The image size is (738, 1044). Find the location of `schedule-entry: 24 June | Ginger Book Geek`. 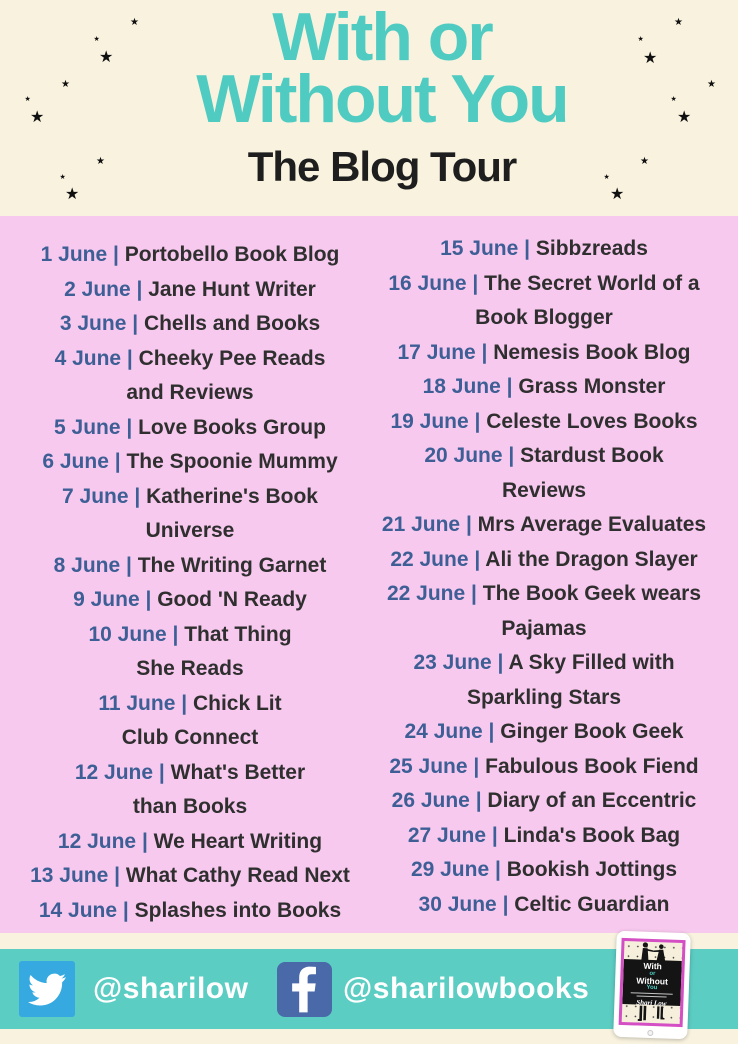

schedule-entry: 24 June | Ginger Book Geek is located at coordinates (544, 732).